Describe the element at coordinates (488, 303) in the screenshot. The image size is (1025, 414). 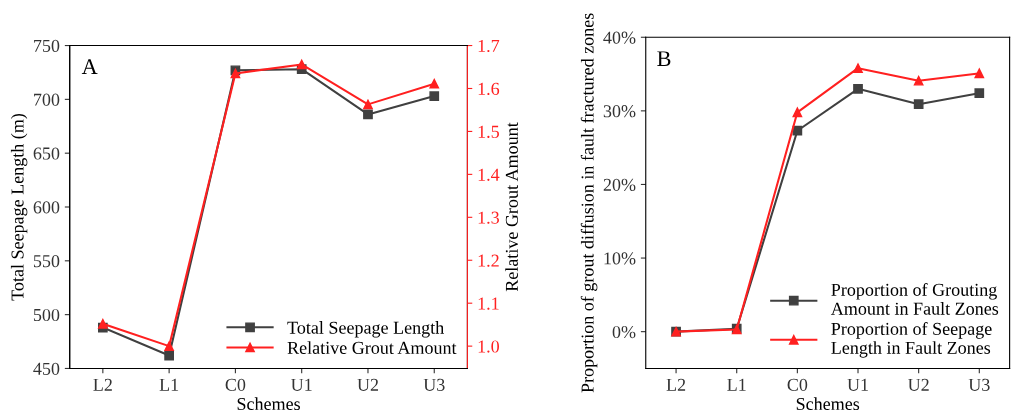
I see `y2-tick-label: 1.1` at that location.